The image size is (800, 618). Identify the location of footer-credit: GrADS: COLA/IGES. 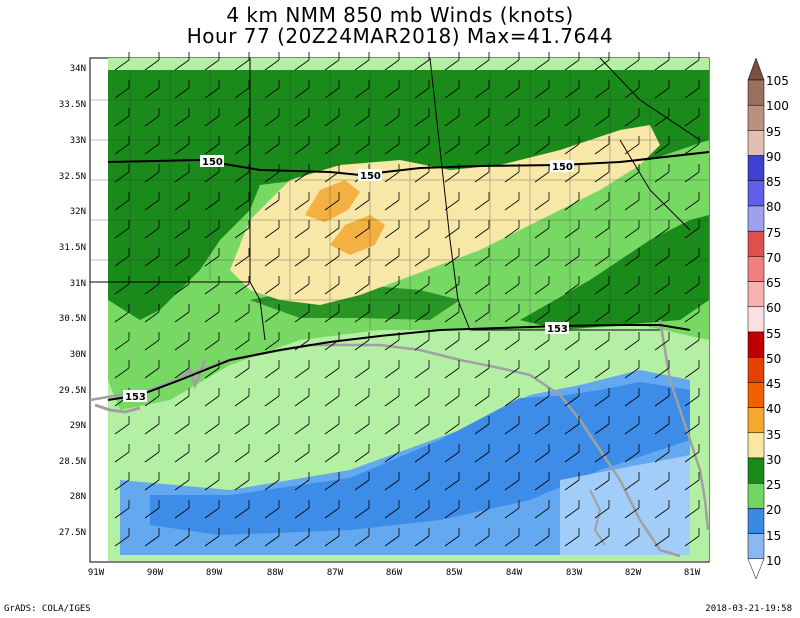
(47, 609).